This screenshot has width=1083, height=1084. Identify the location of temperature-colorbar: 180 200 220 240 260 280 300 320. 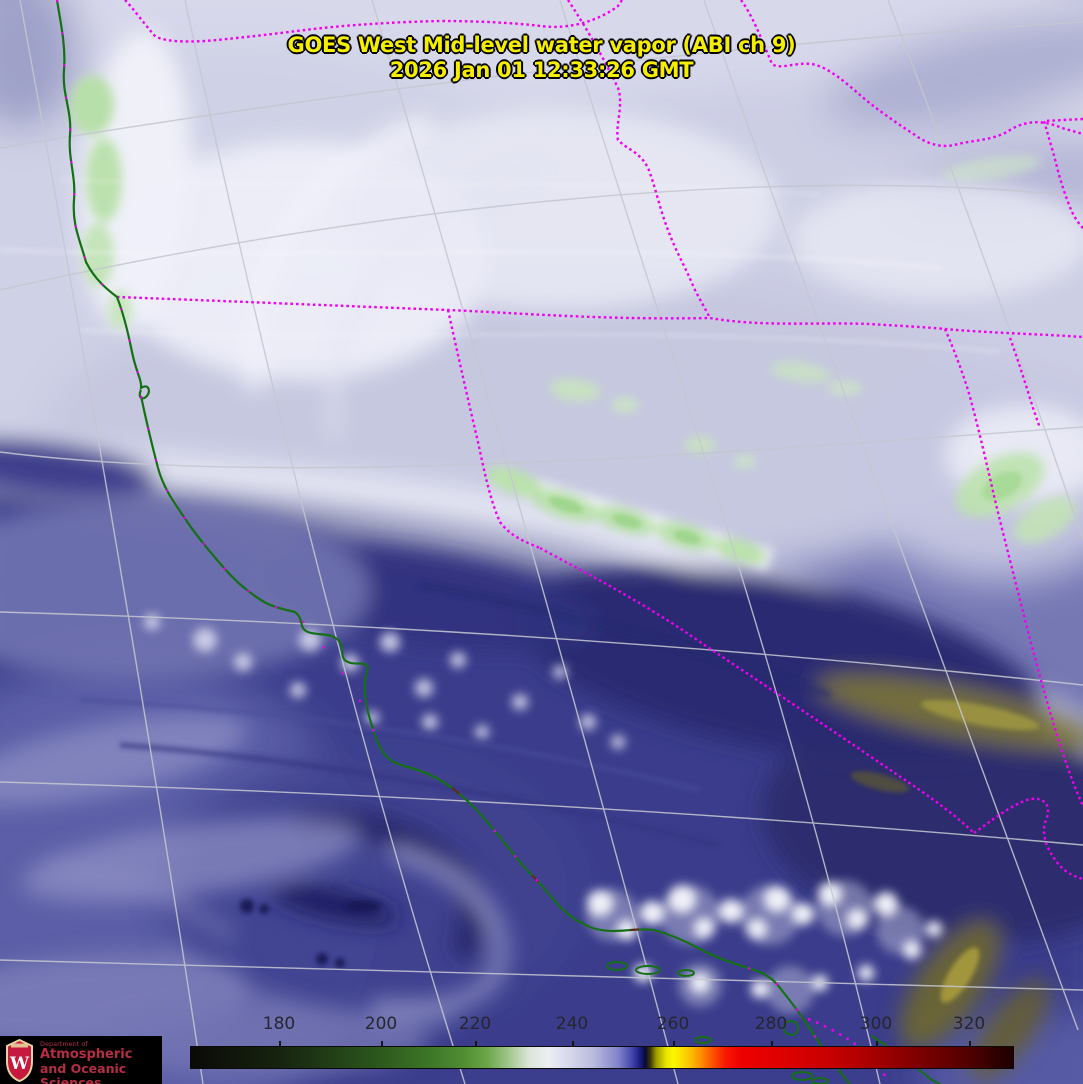
(602, 1041).